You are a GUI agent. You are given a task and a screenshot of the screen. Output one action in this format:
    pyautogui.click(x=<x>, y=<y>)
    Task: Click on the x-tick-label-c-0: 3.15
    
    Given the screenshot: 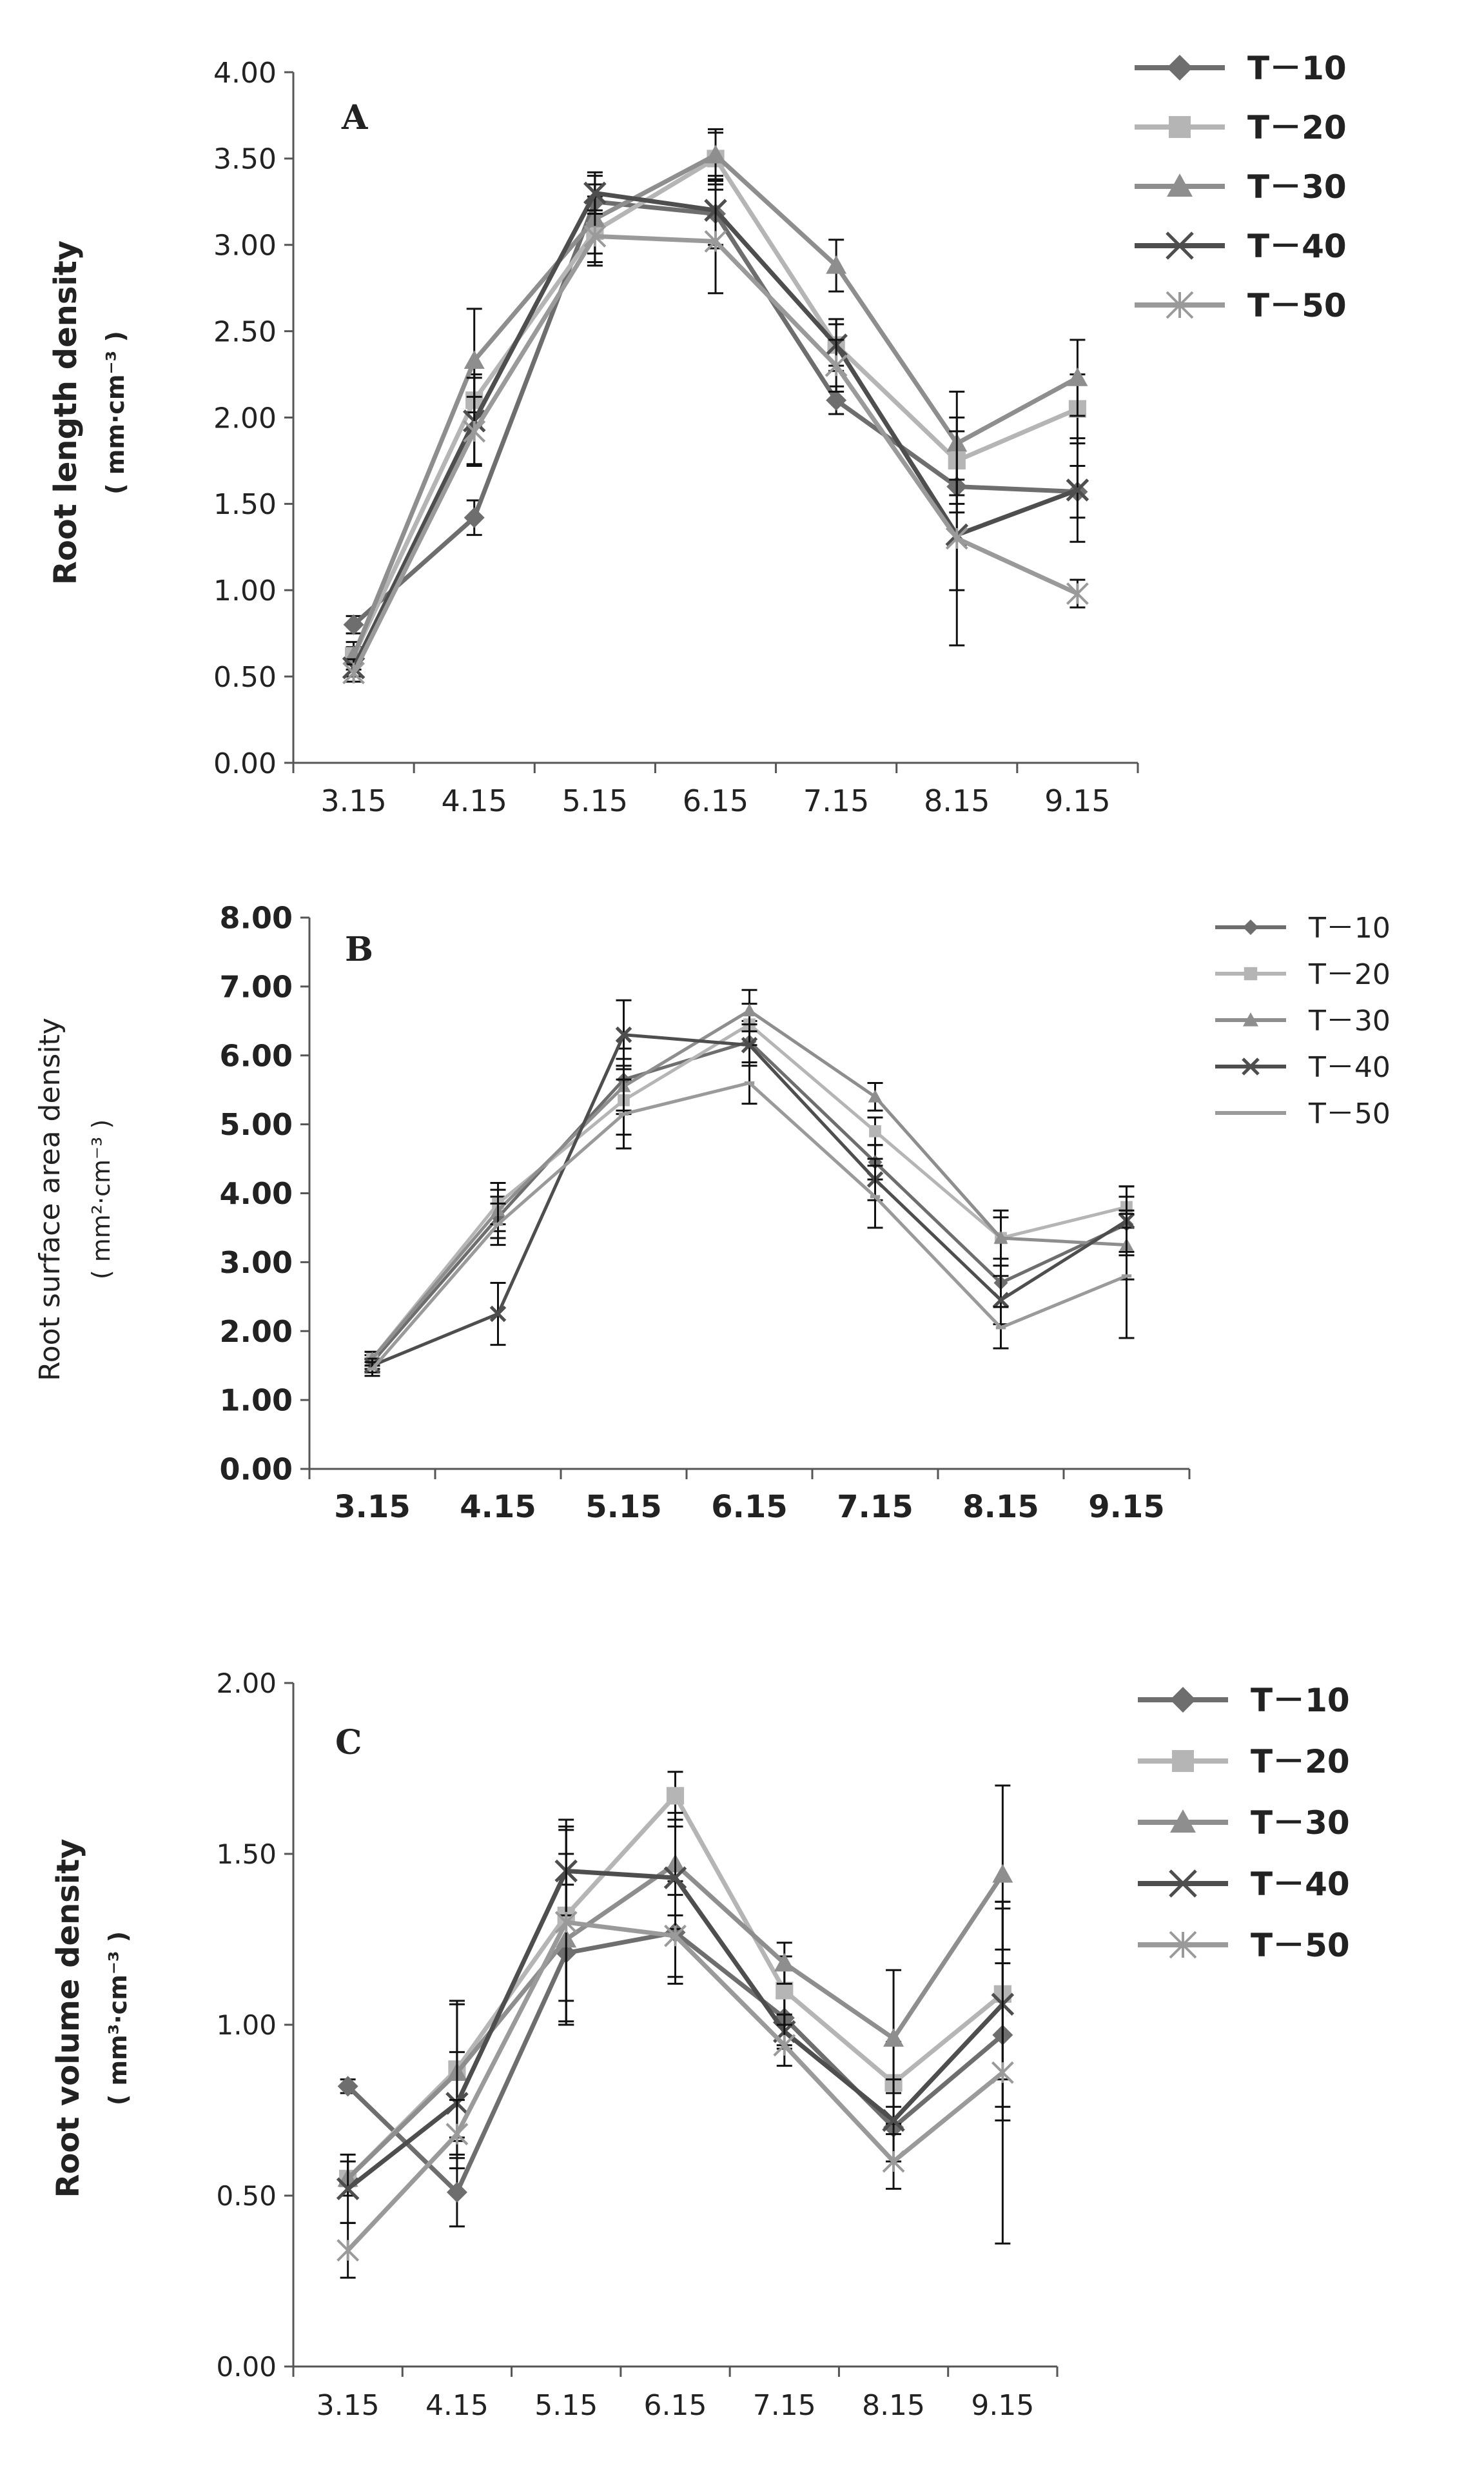 What is the action you would take?
    pyautogui.click(x=348, y=2405)
    